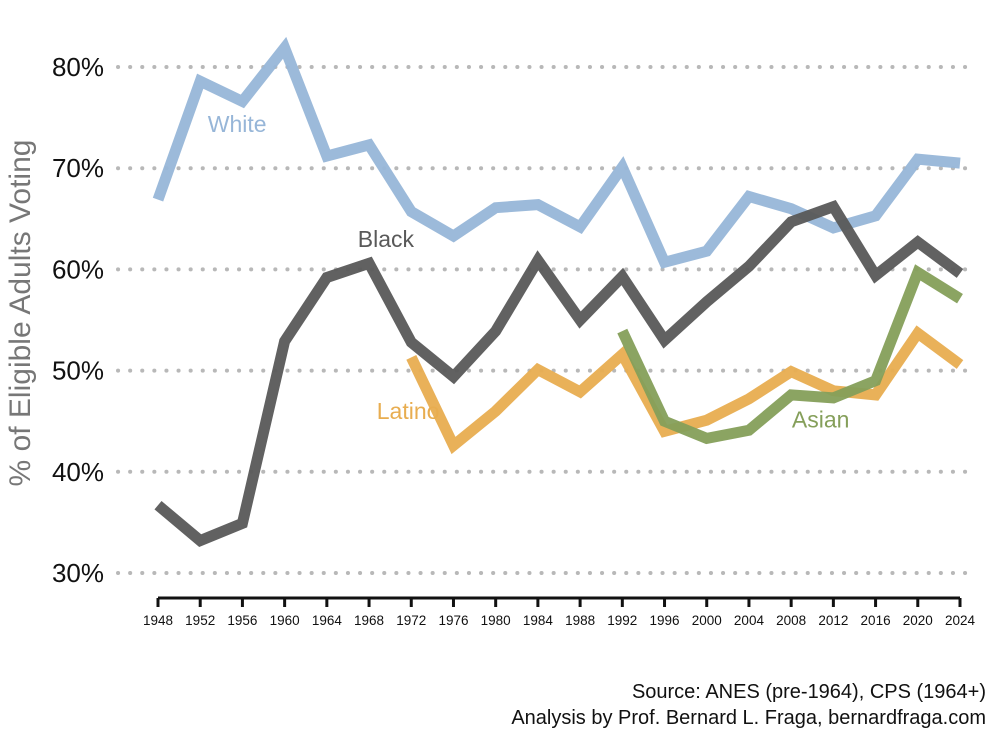 The width and height of the screenshot is (1000, 750). Describe the element at coordinates (408, 411) in the screenshot. I see `series-label-latino: Latino` at that location.